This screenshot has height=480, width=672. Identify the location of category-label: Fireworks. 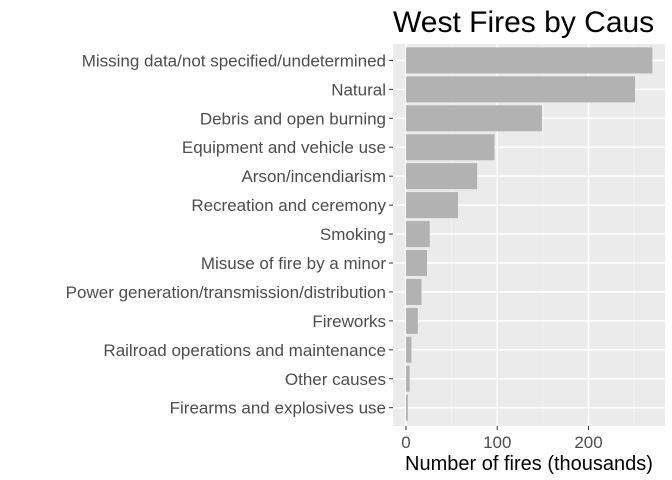
(349, 321).